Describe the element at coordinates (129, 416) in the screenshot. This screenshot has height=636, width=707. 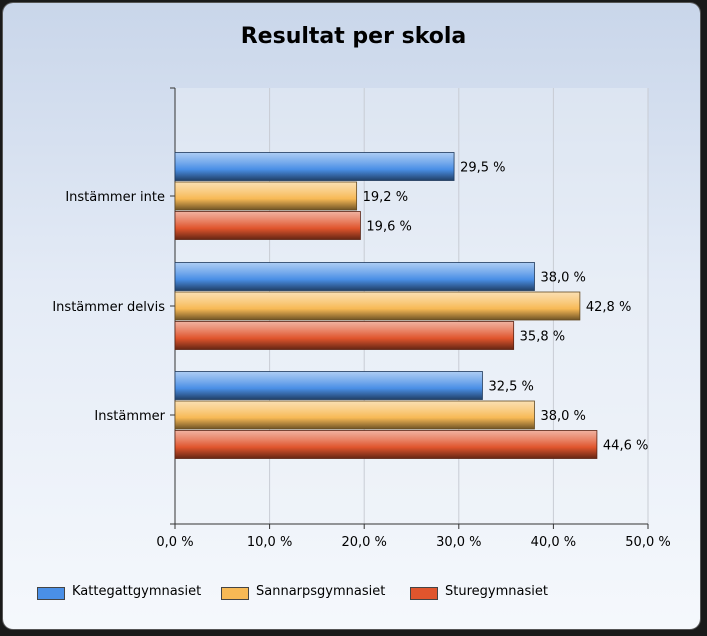
I see `category-label: Instämmer` at that location.